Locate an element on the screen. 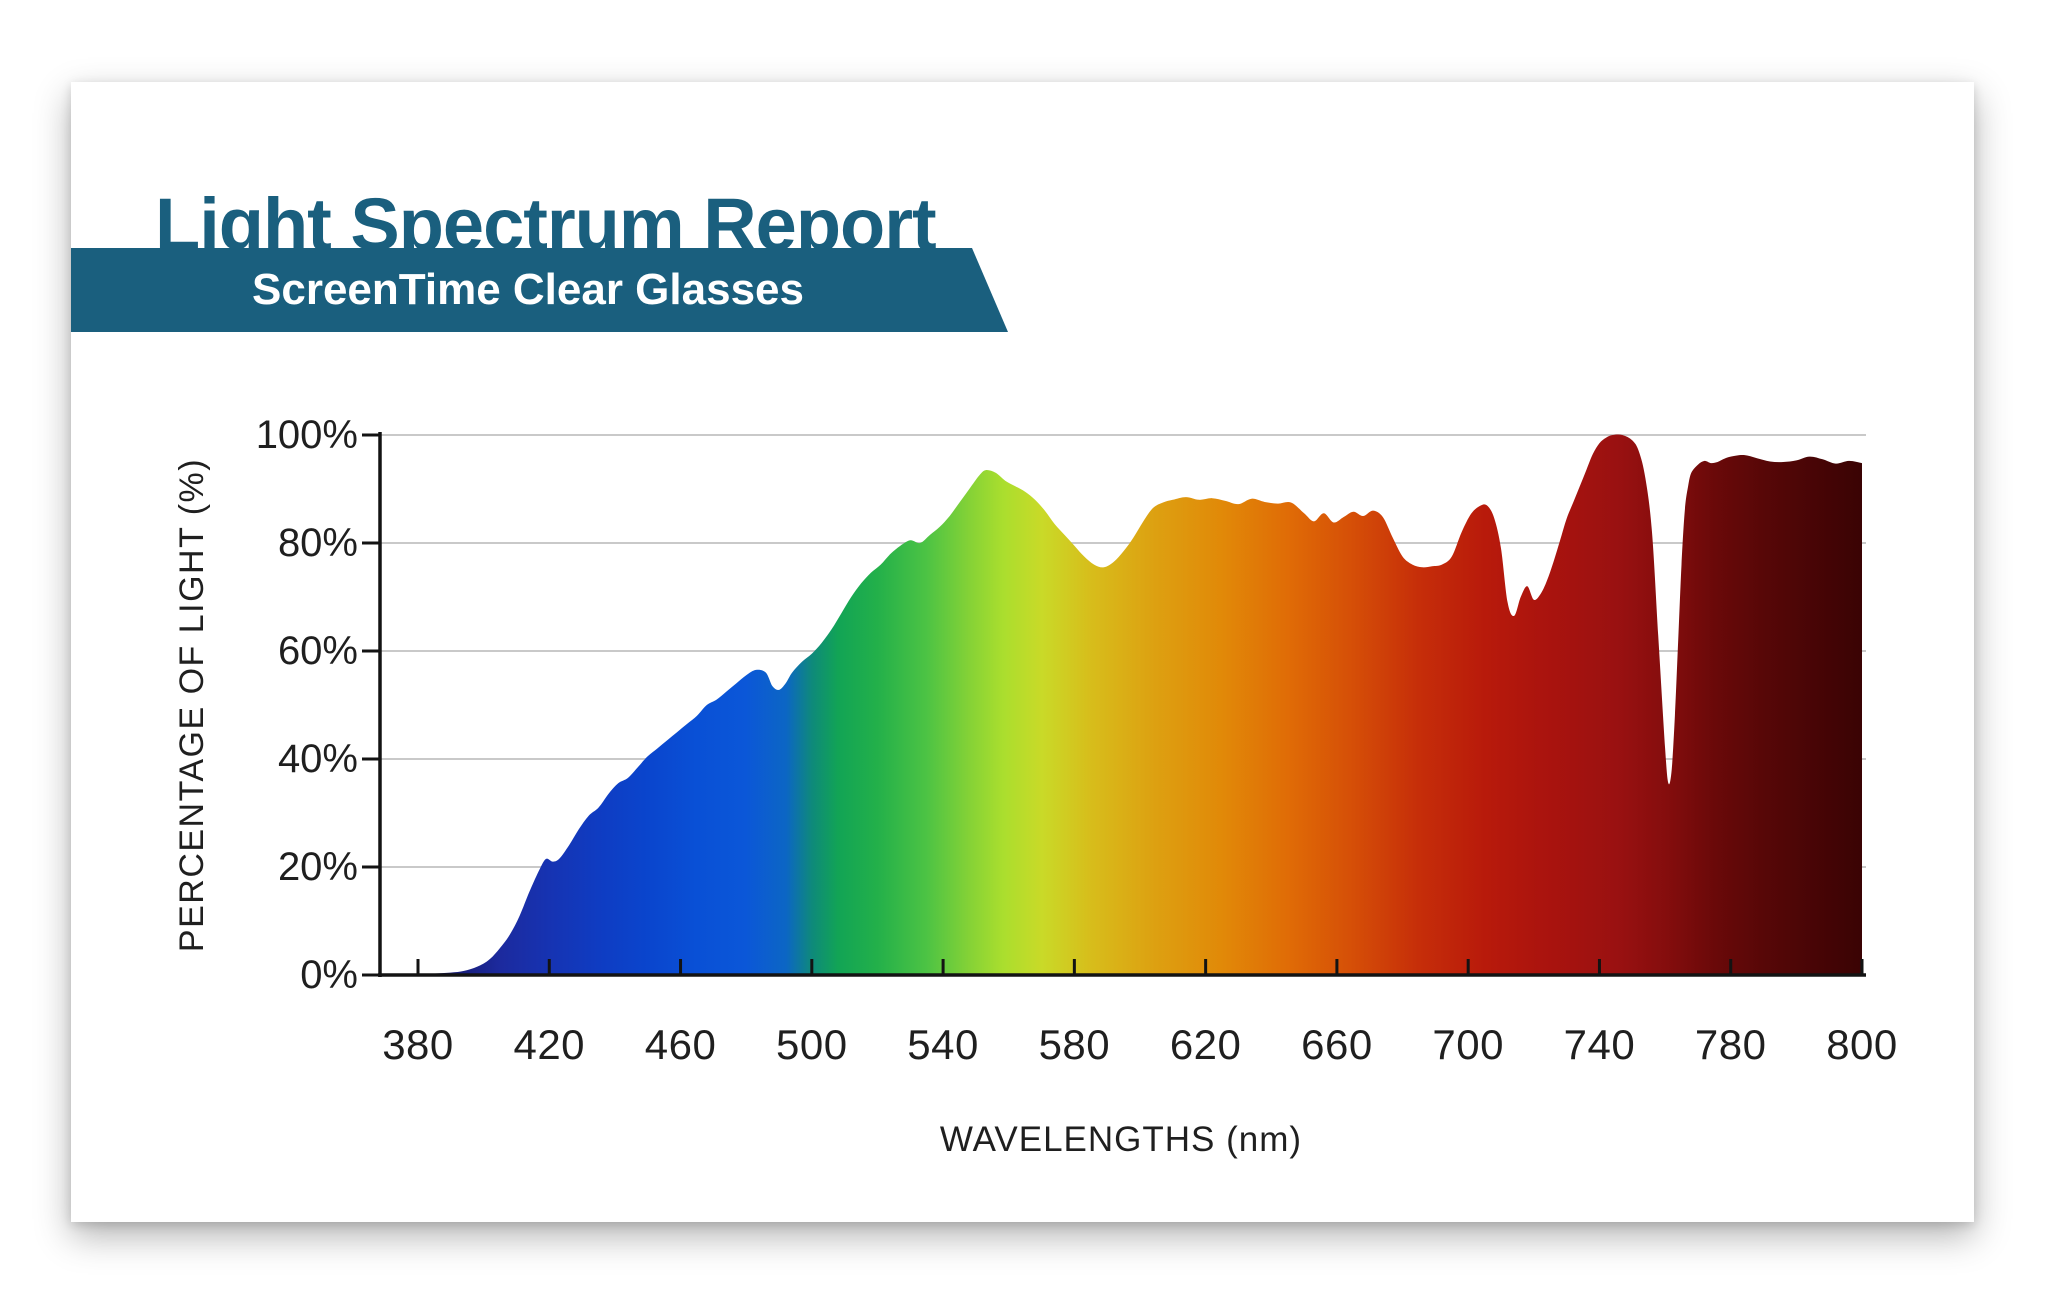  y-tick-label: 0% is located at coordinates (329, 975).